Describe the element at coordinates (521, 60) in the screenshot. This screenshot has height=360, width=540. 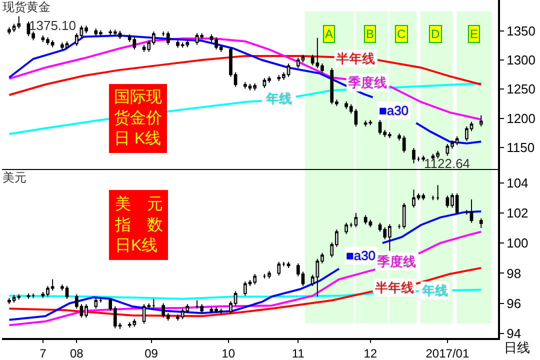
I see `y-tick-label: 1300` at that location.